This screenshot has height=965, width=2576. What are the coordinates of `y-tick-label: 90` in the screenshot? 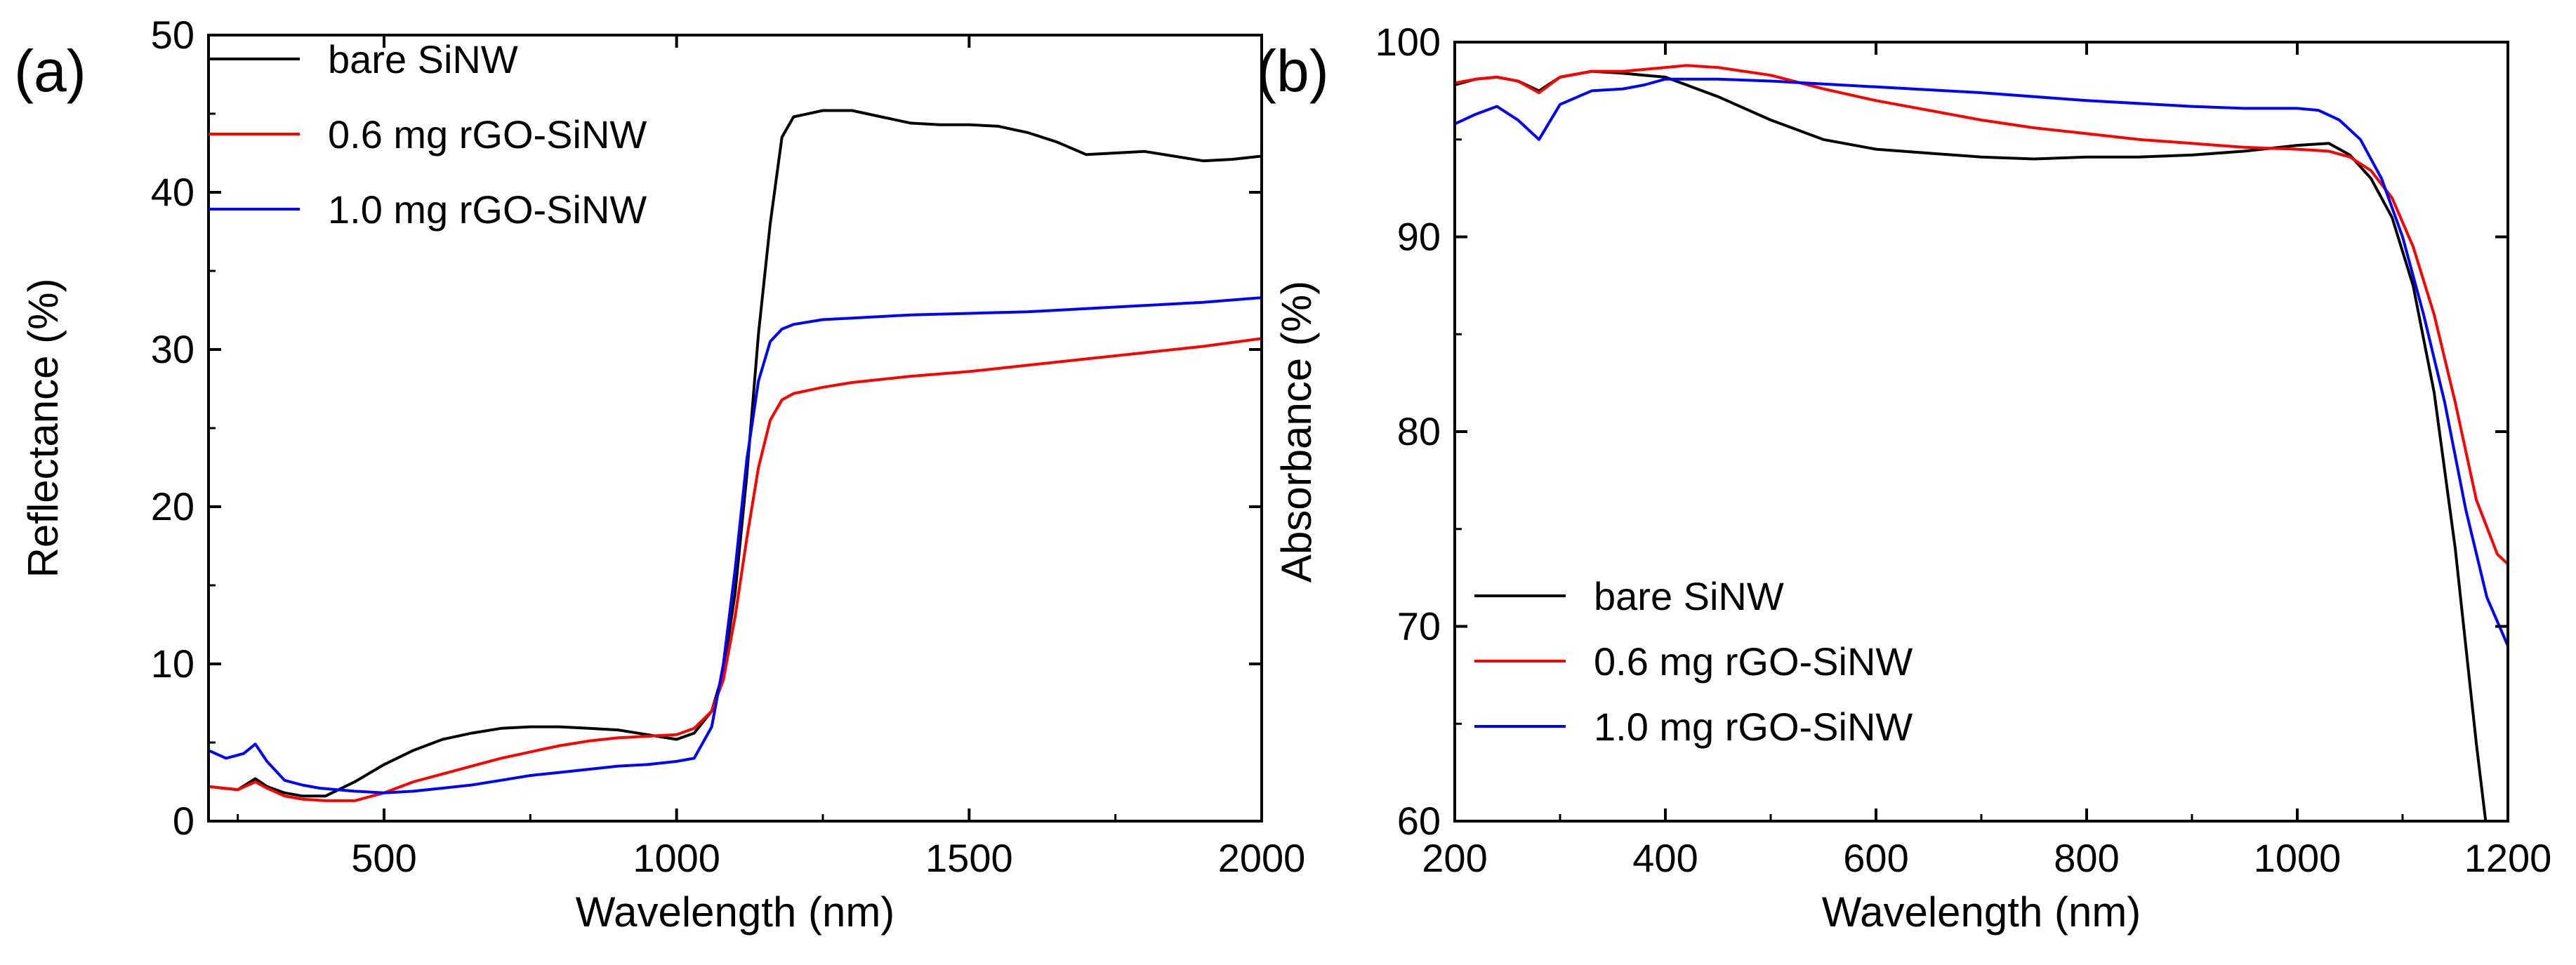 It's located at (1419, 237).